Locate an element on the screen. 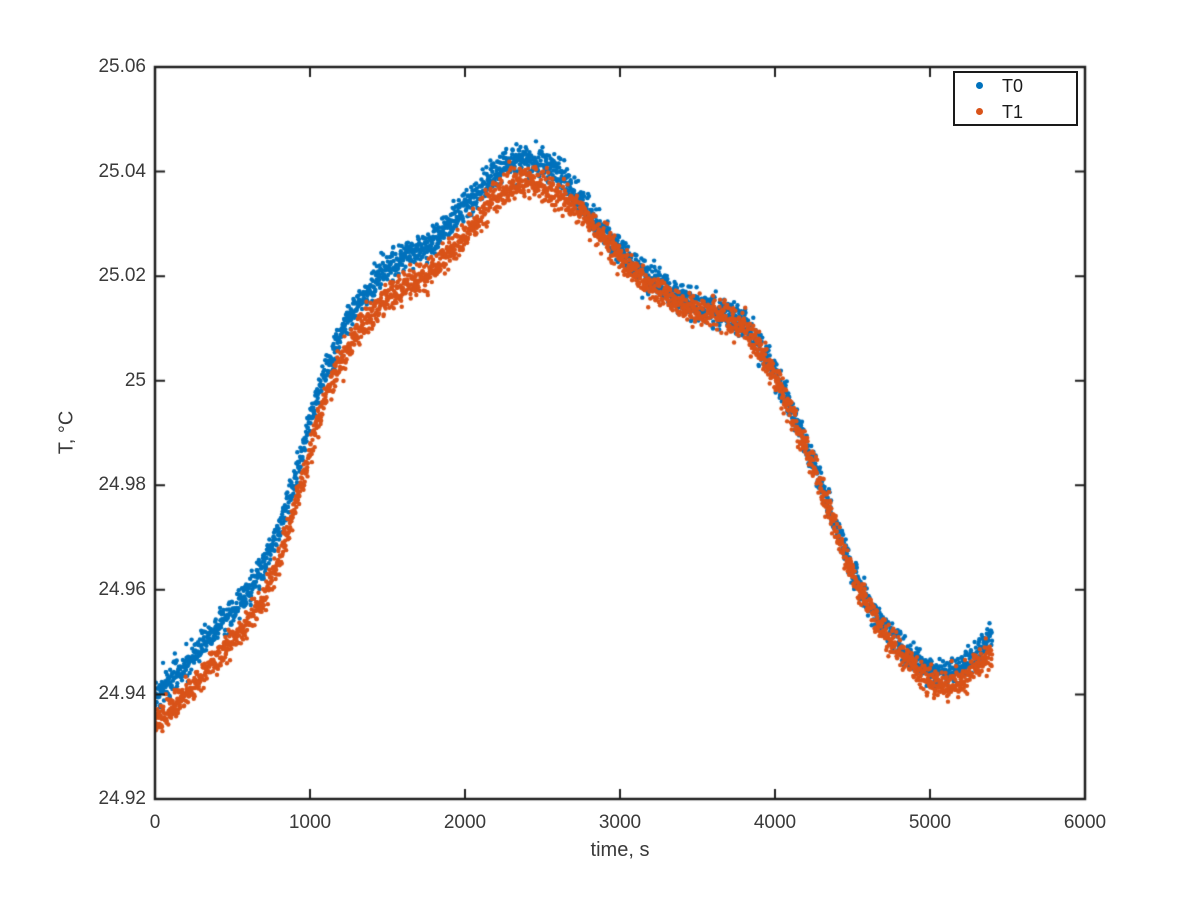  x-tick-label: 3000 is located at coordinates (620, 822).